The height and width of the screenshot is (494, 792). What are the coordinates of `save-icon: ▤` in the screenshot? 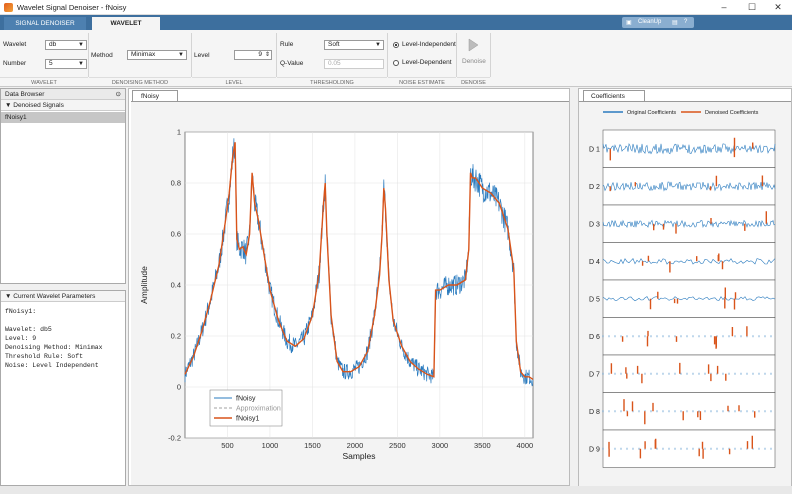 It's located at (675, 23).